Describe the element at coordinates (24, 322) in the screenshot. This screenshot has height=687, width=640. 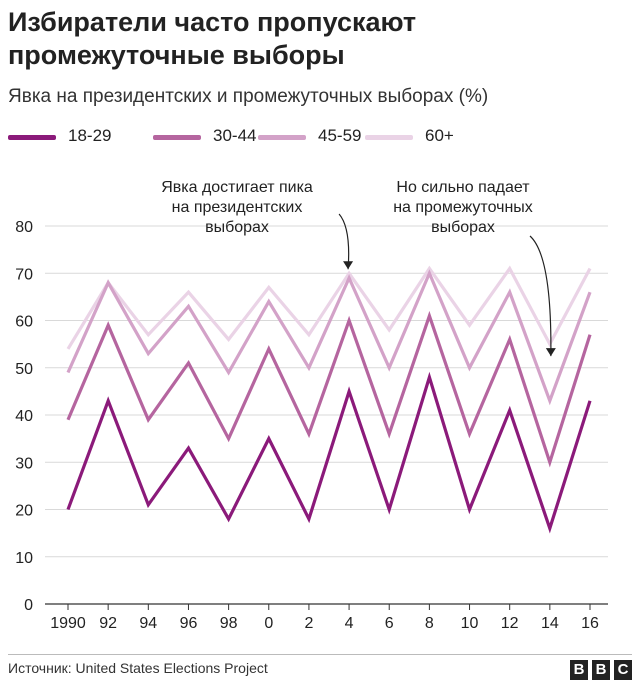
I see `y-tick-label-60: 60` at that location.